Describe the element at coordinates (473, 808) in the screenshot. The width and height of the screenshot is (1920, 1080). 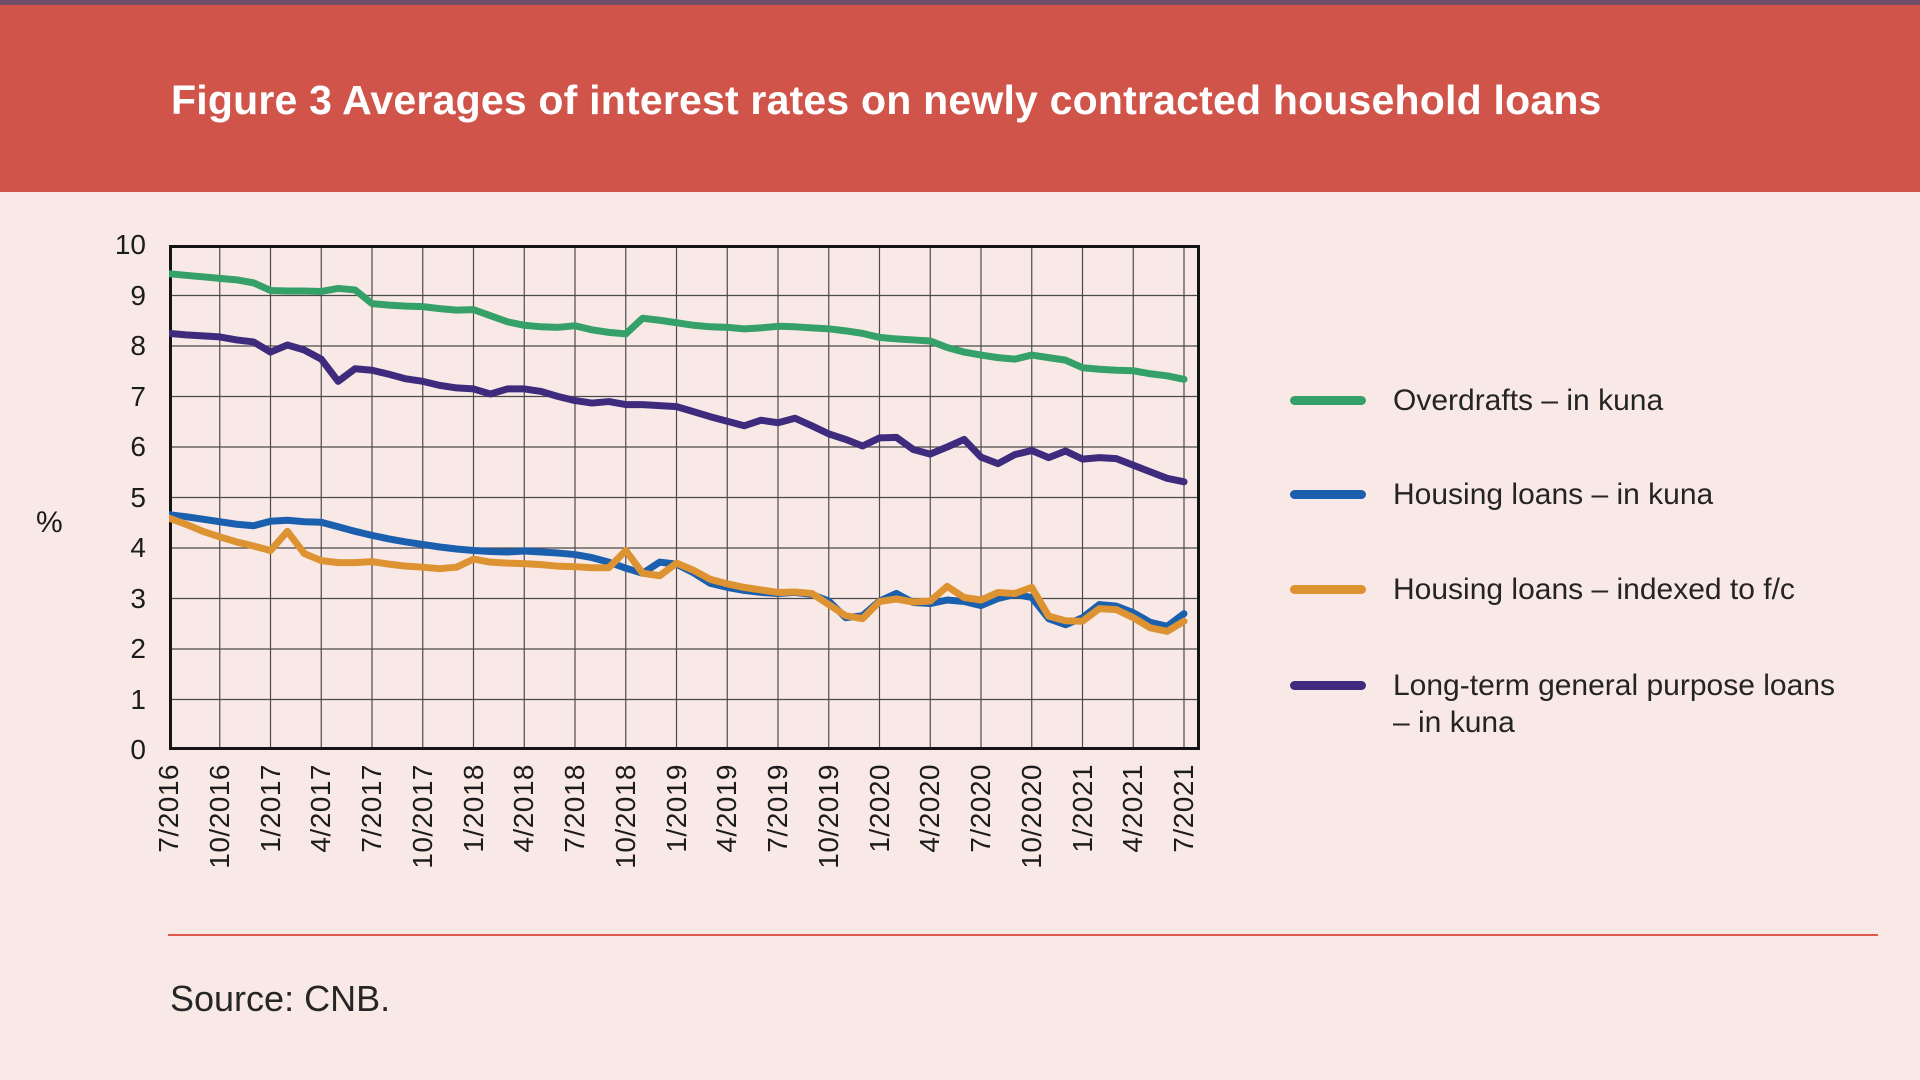
I see `x-tick-label: 1/2018` at that location.